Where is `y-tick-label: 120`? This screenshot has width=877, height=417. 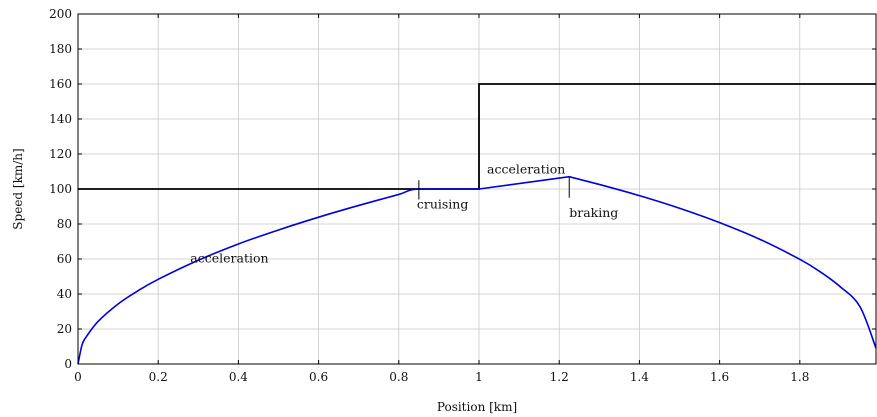 y-tick-label: 120 is located at coordinates (60, 154).